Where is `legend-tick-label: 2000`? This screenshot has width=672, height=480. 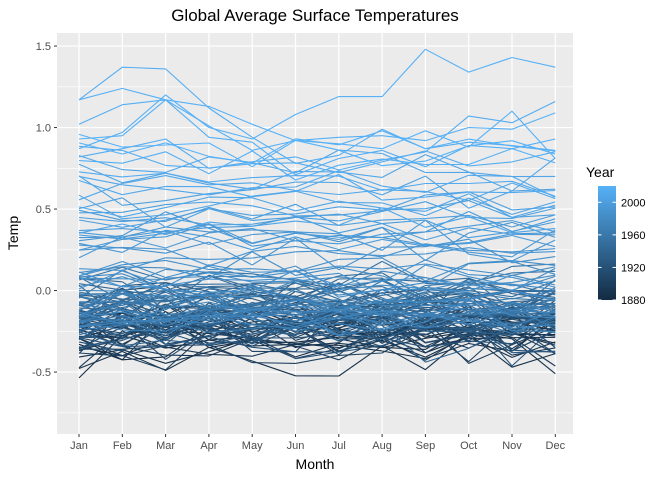 legend-tick-label: 2000 is located at coordinates (633, 203).